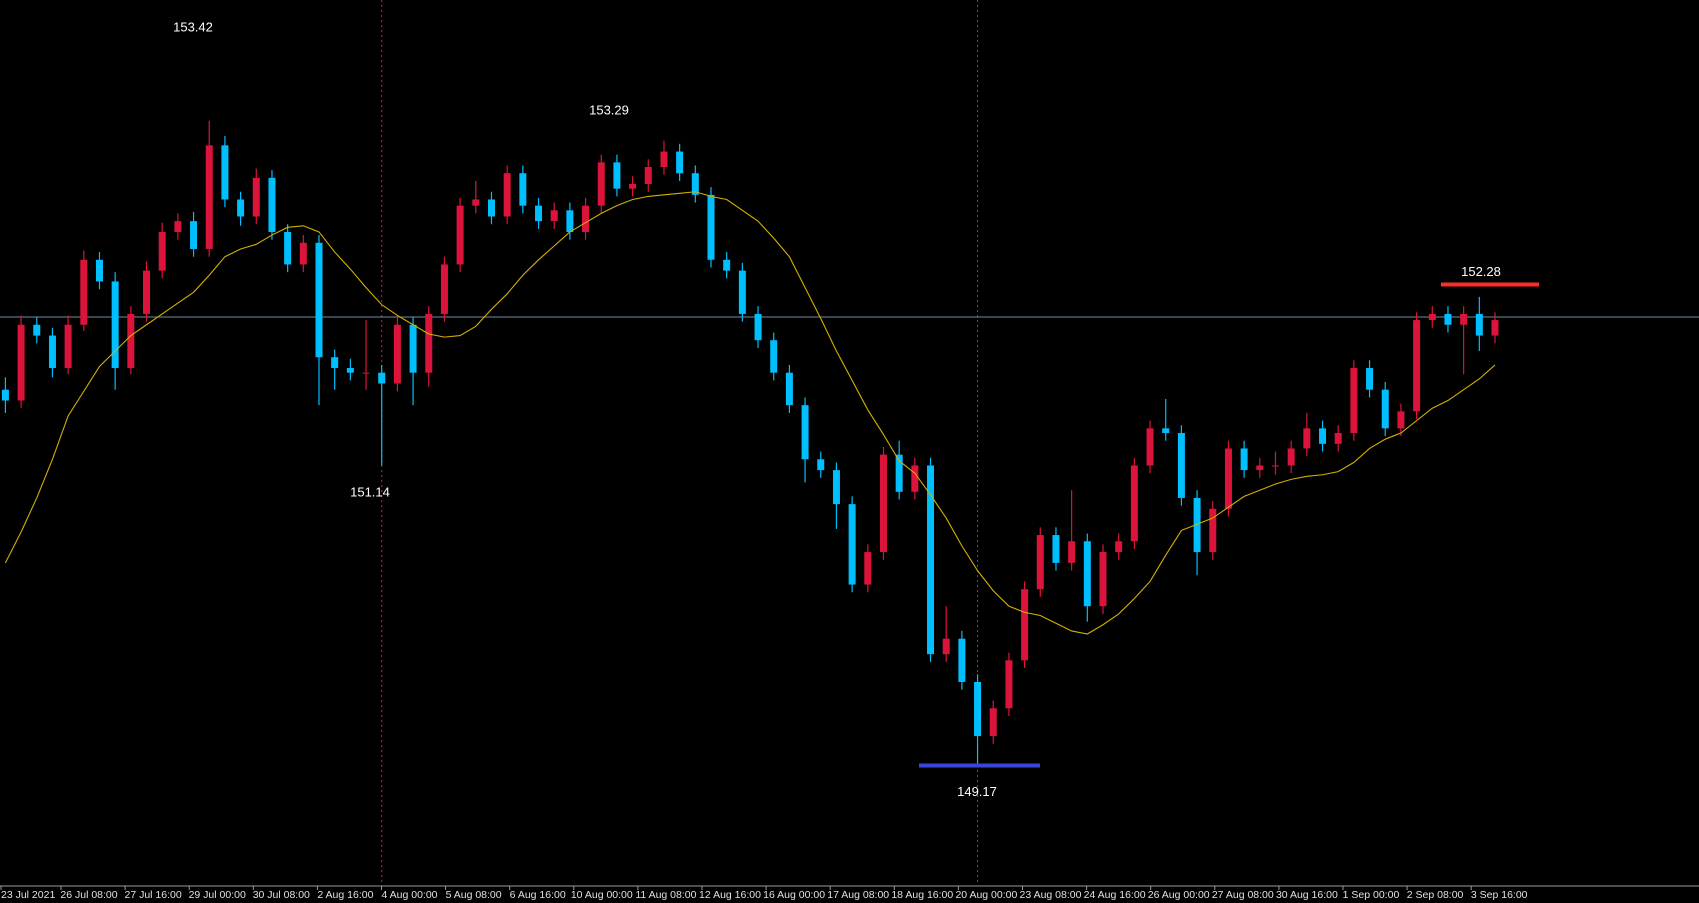  Describe the element at coordinates (1371, 895) in the screenshot. I see `x-tick-label: 1 Sep 00:00` at that location.